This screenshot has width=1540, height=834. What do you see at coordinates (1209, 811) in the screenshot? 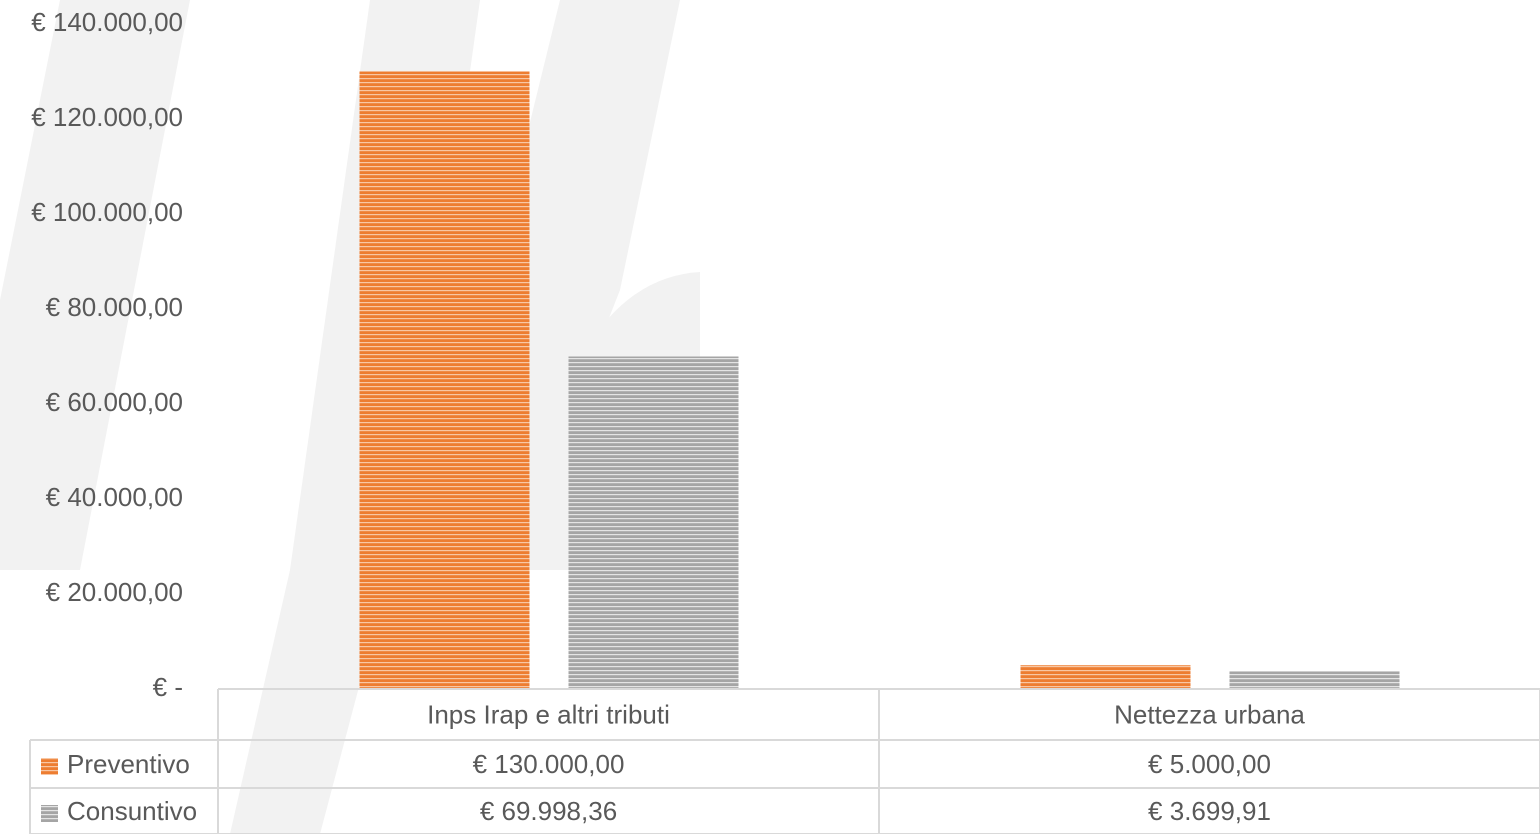
I see `data-label: € 3.699,91` at bounding box center [1209, 811].